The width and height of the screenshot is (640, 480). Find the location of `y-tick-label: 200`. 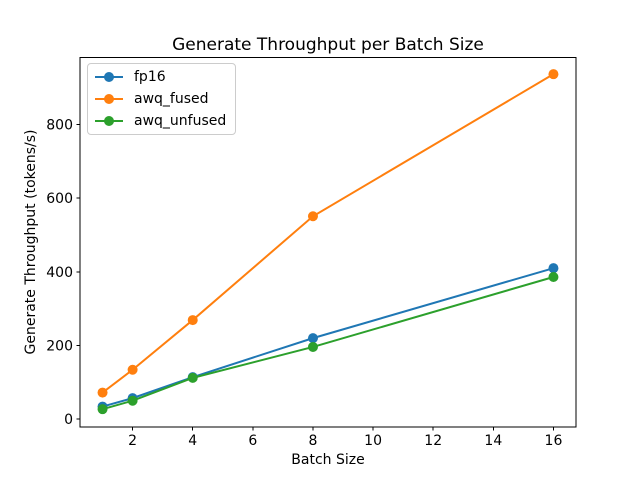

y-tick-label: 200 is located at coordinates (59, 346).